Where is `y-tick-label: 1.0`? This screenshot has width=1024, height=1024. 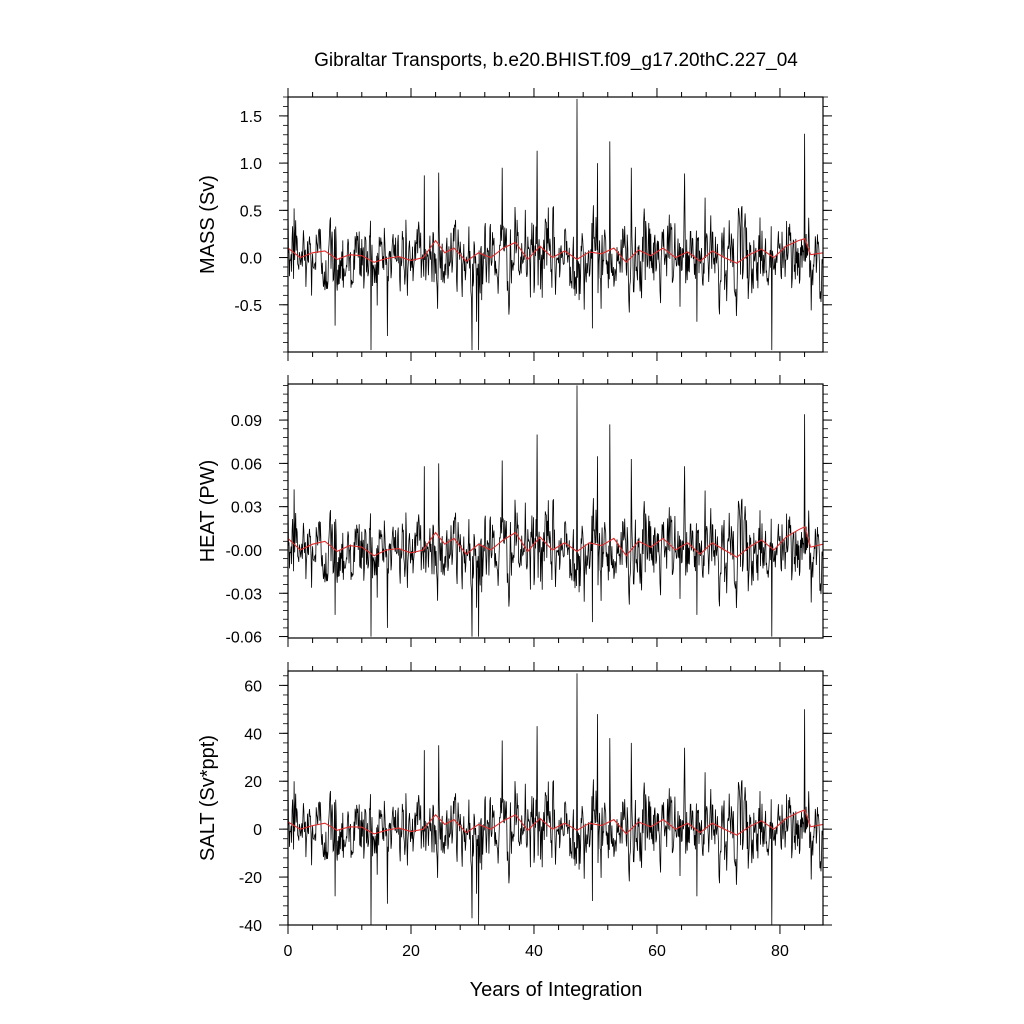
y-tick-label: 1.0 is located at coordinates (251, 164).